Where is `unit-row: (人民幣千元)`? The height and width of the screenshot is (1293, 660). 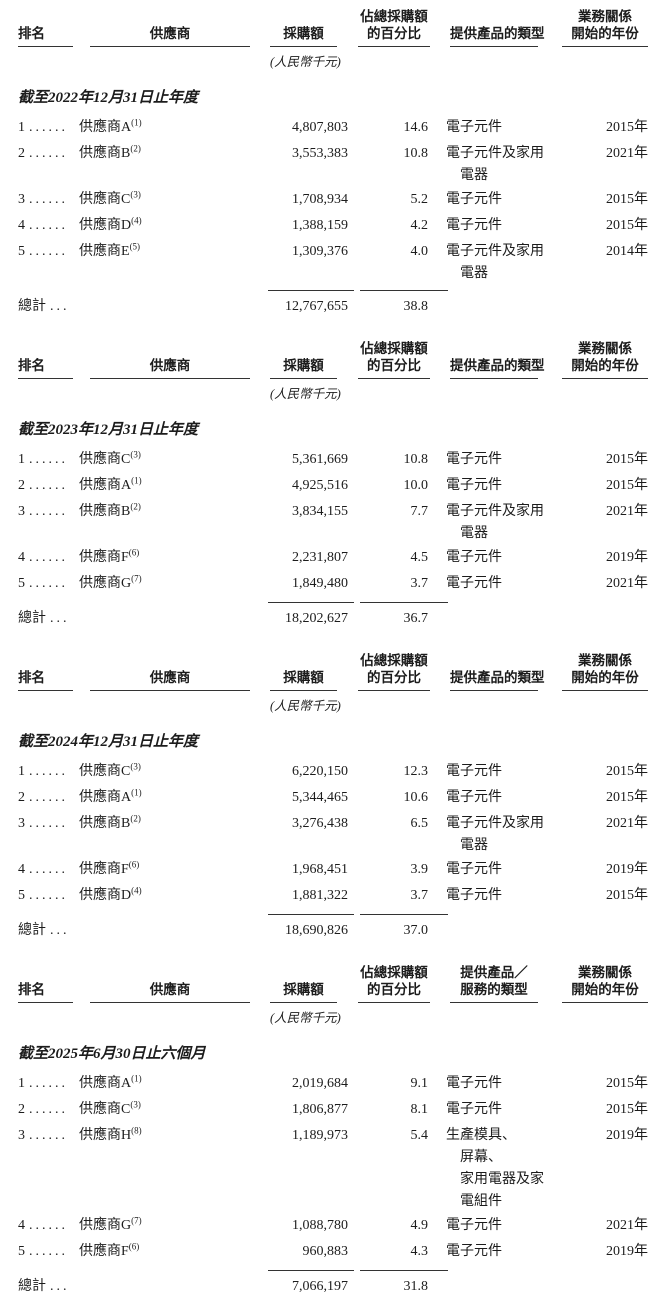
unit-row: (人民幣千元) is located at coordinates (333, 702).